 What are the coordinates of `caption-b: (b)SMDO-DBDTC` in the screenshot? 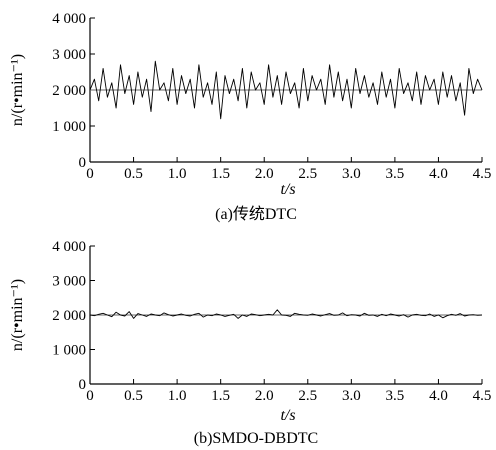 It's located at (256, 438).